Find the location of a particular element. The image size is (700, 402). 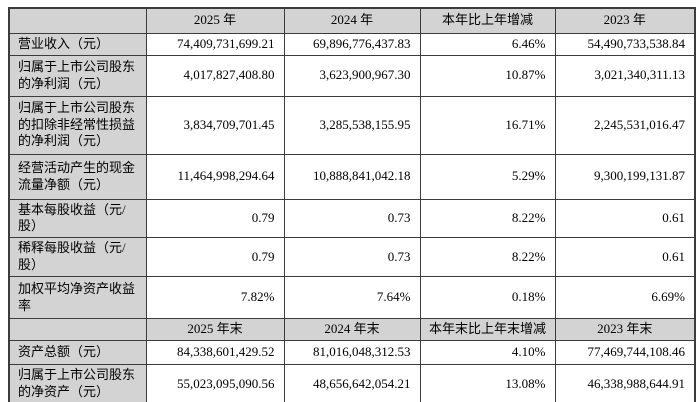

value-change: 16.71% is located at coordinates (487, 125).